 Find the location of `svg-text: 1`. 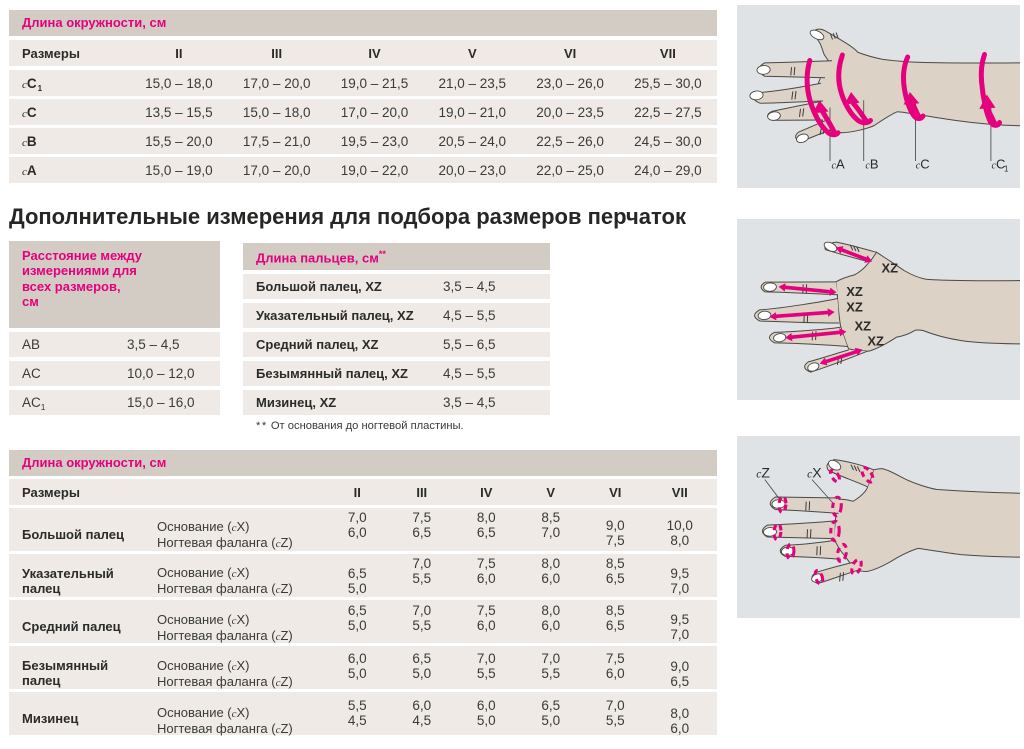

svg-text: 1 is located at coordinates (1006, 169).